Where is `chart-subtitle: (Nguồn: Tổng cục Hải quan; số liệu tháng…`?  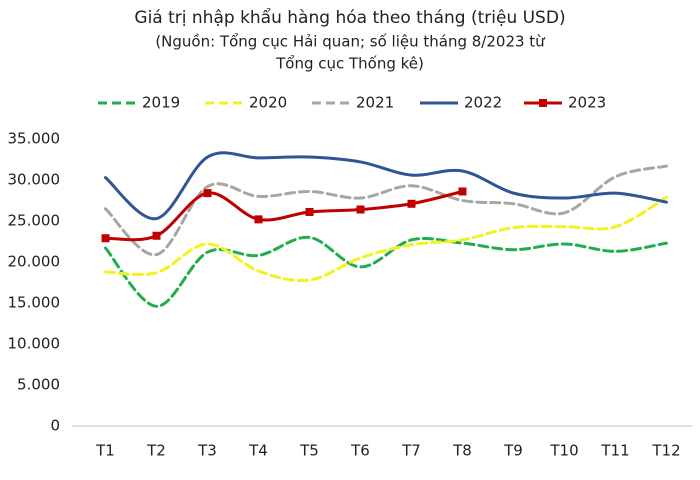
chart-subtitle: (Nguồn: Tổng cục Hải quan; số liệu tháng… is located at coordinates (350, 42).